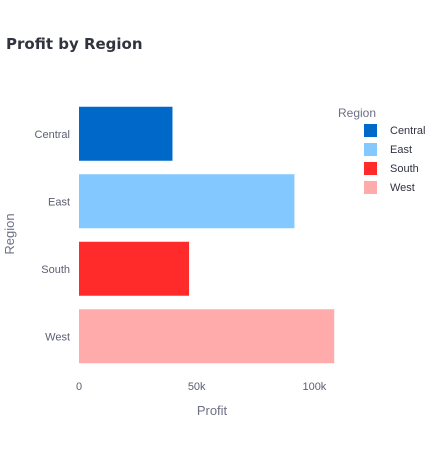  Describe the element at coordinates (402, 188) in the screenshot. I see `legend-label-west: West` at that location.